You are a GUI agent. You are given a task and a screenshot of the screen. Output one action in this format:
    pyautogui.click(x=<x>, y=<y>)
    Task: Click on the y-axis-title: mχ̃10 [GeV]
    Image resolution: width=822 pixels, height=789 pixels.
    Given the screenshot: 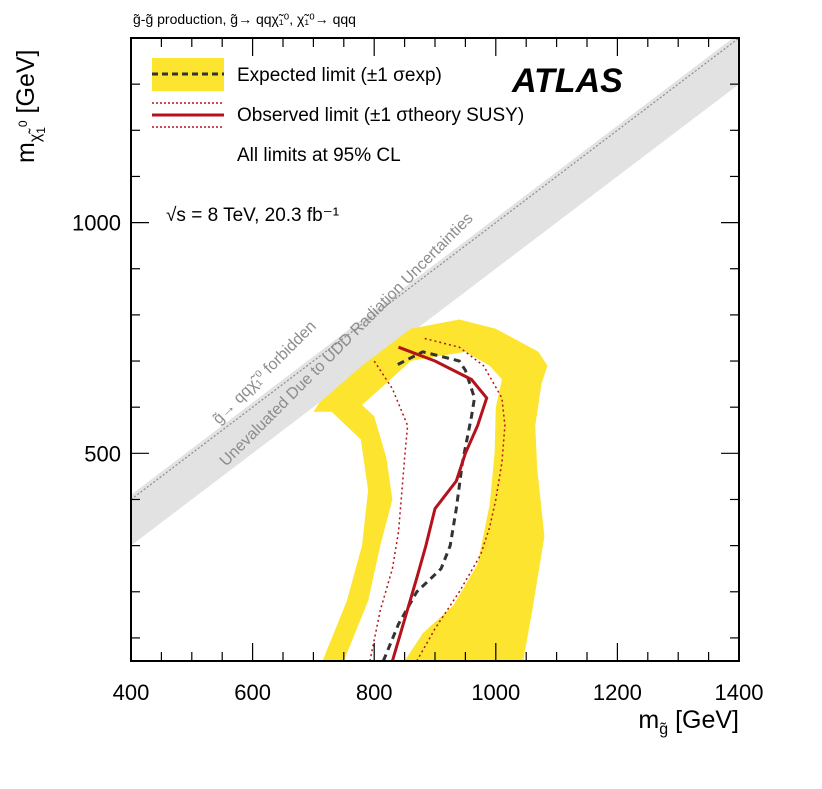 What is the action you would take?
    pyautogui.click(x=30, y=106)
    